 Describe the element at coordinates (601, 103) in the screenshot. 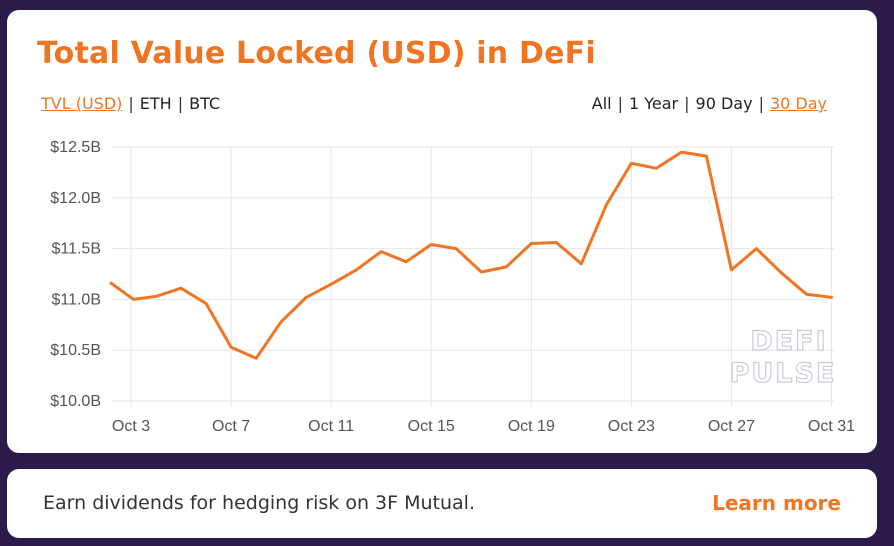

I see `range-toggle-all: All` at that location.